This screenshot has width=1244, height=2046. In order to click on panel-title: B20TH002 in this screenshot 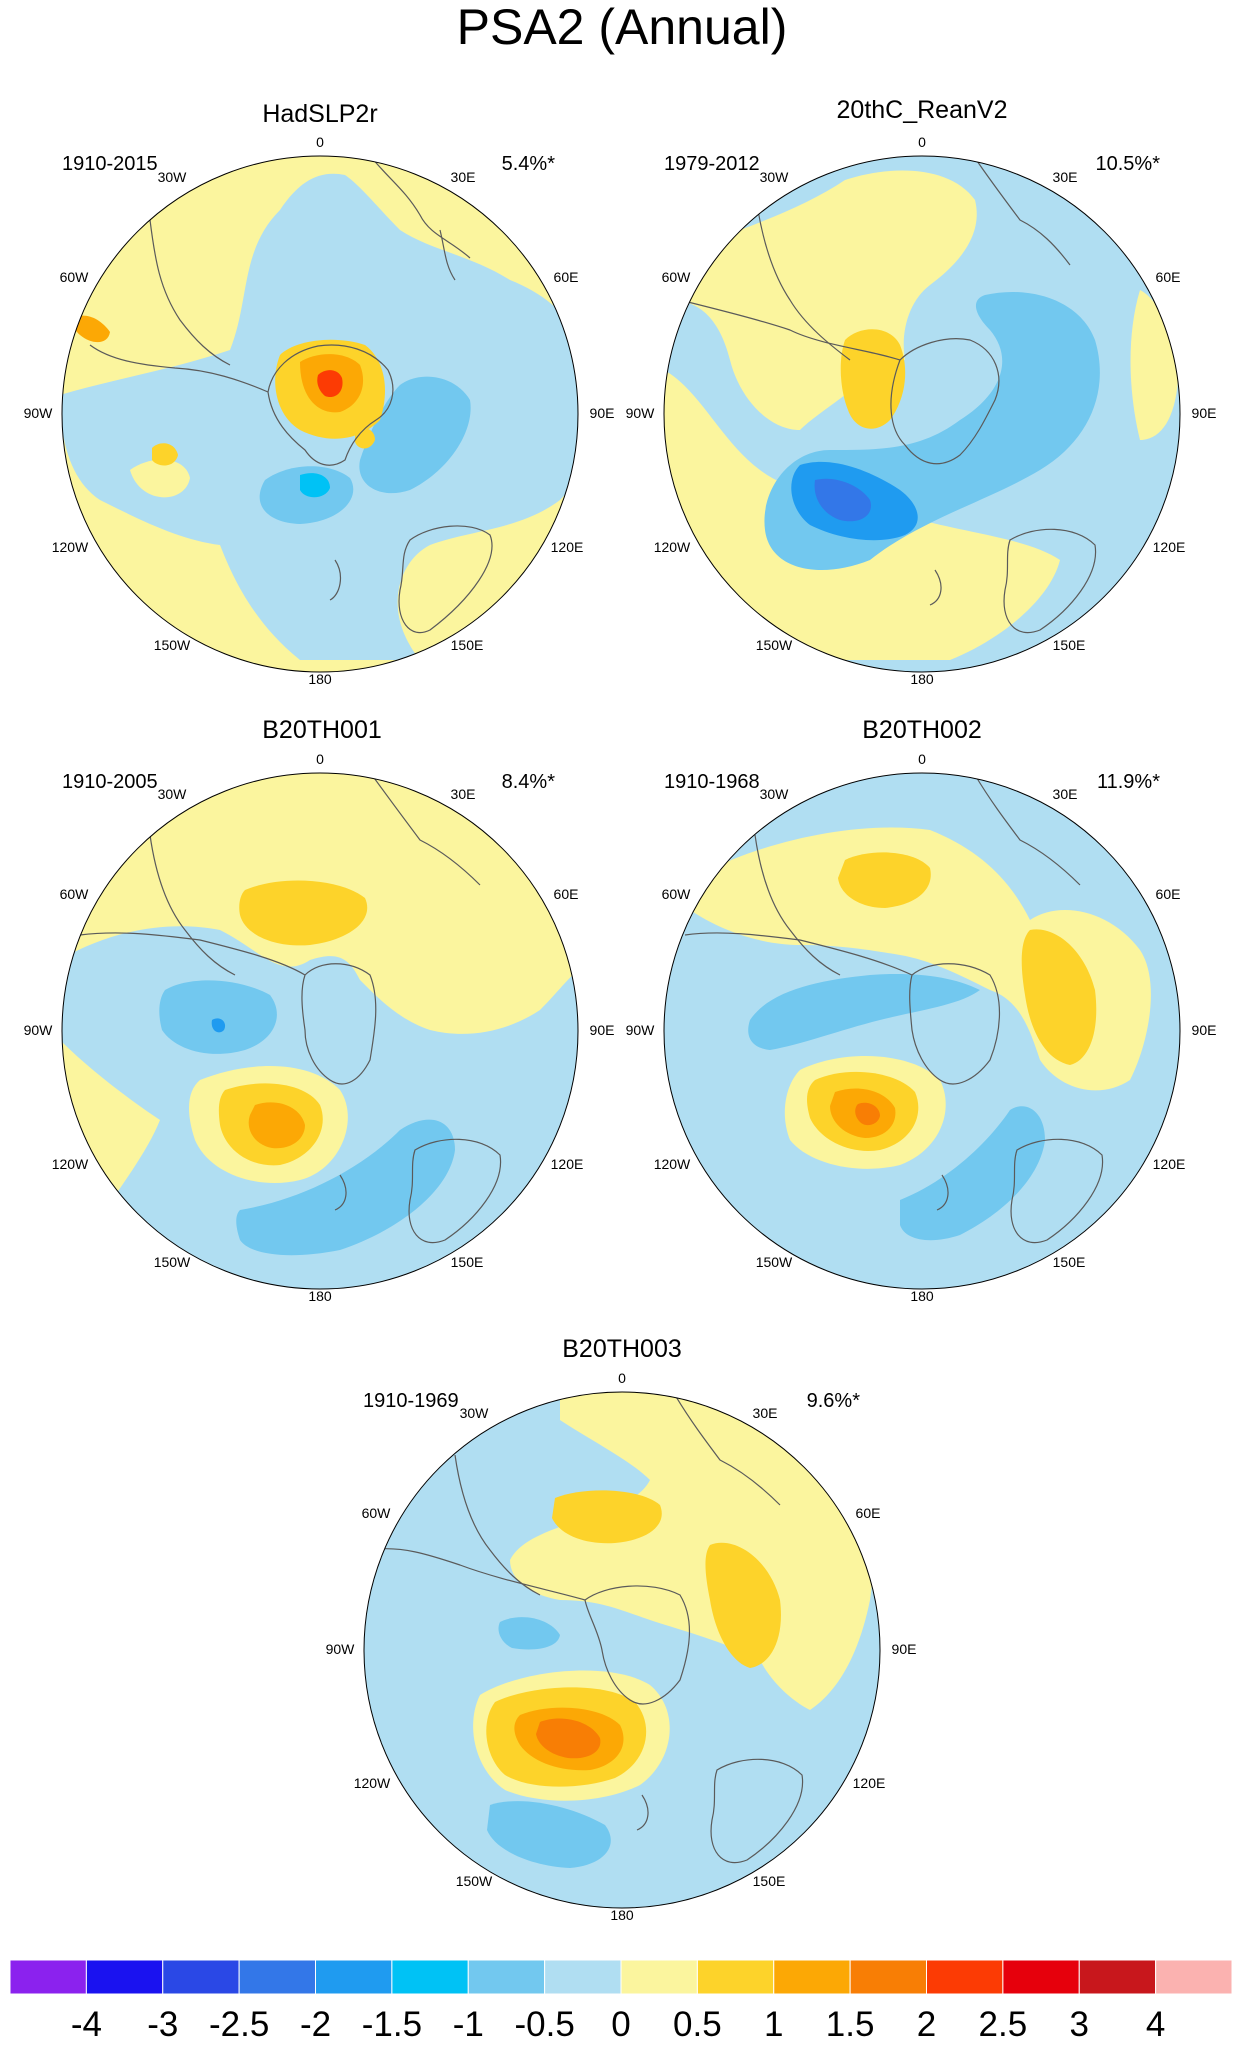, I will do `click(922, 730)`.